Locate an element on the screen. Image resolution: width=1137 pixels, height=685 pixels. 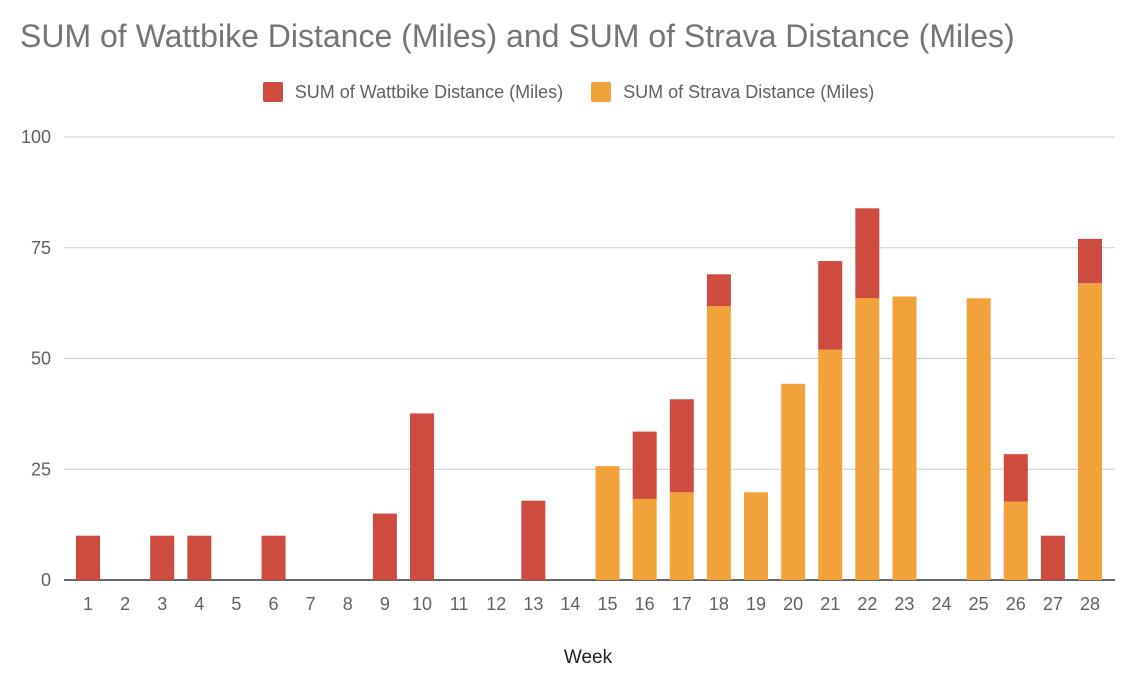
x-tick-label: 2 is located at coordinates (125, 604).